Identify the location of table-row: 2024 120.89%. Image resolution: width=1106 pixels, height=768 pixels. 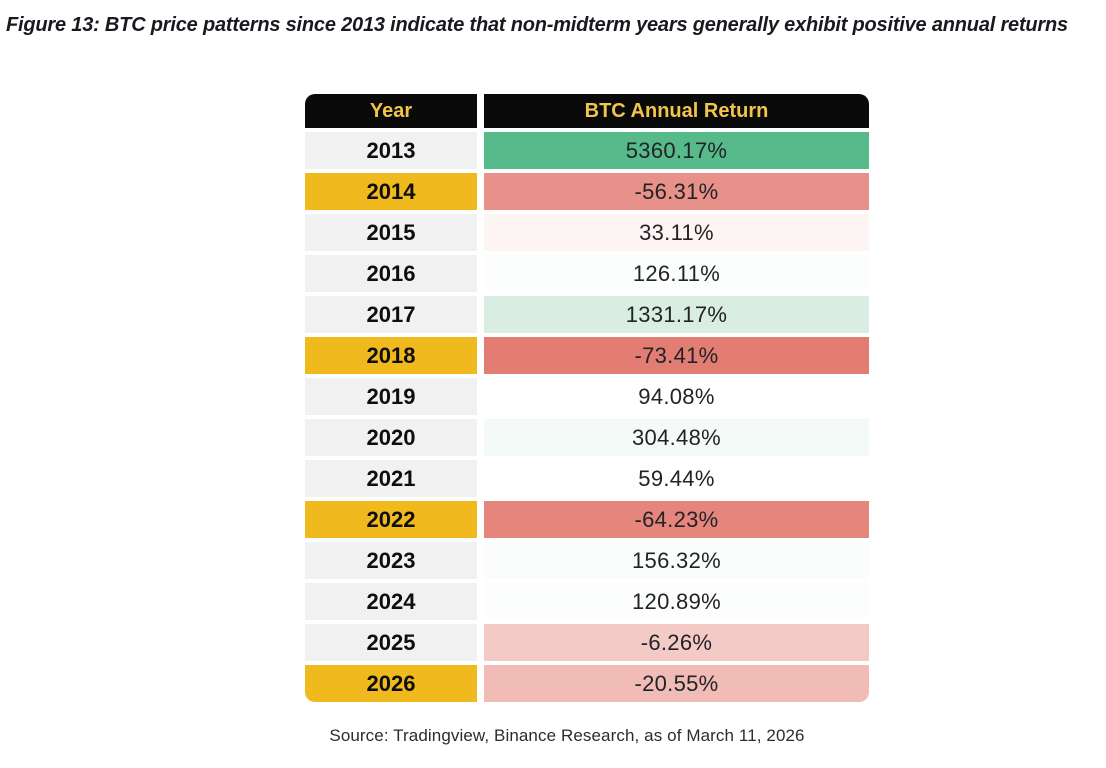
(587, 601).